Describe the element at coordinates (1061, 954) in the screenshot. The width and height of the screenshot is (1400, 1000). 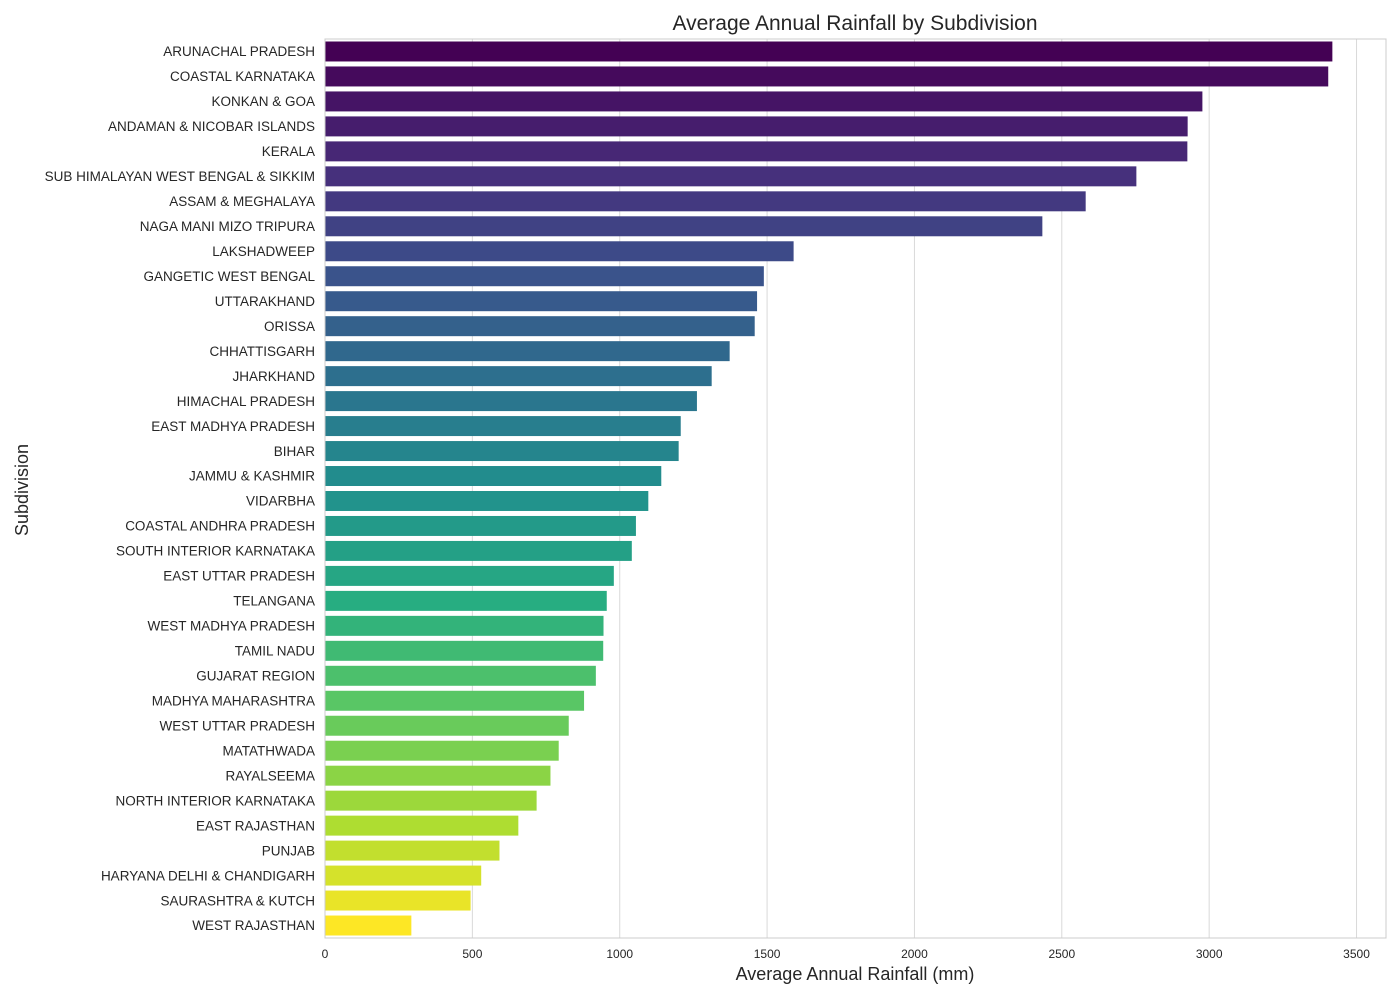
I see `x-tick-label: 2500` at that location.